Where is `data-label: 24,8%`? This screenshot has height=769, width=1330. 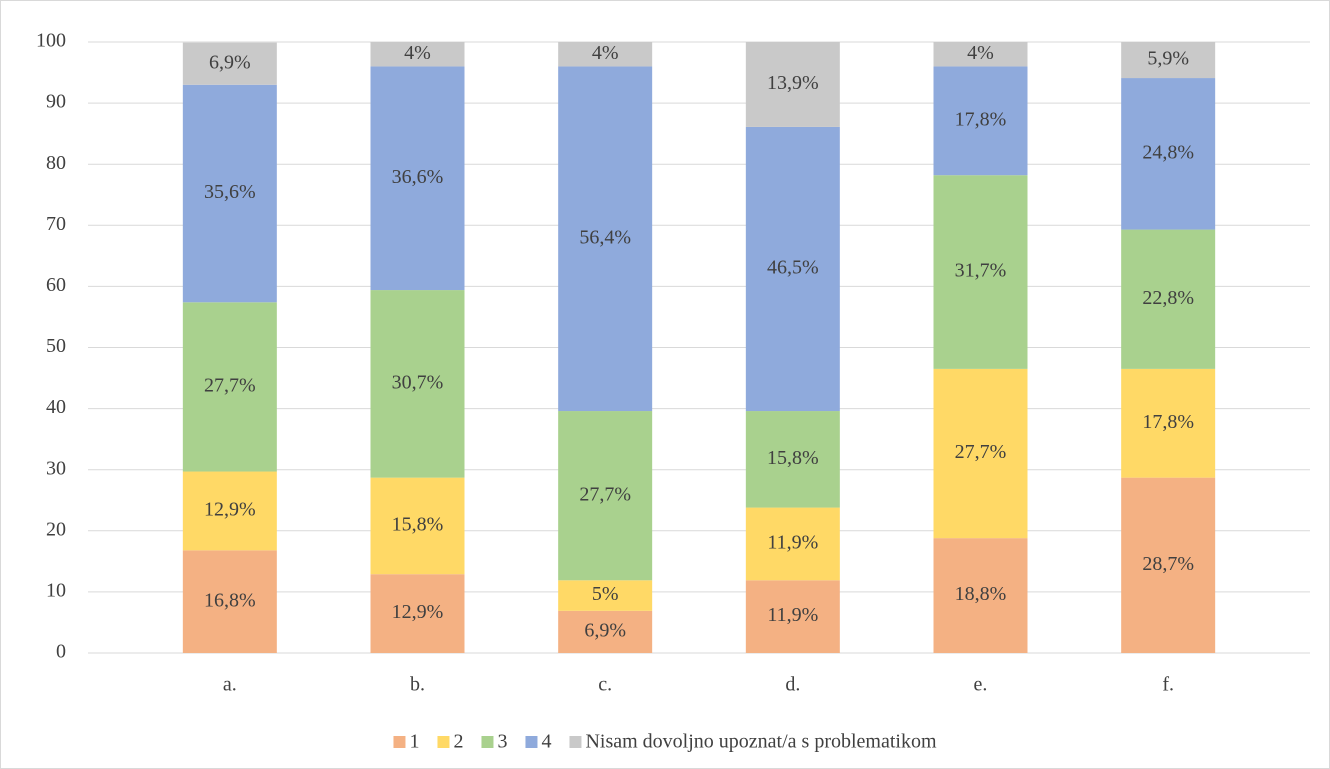
data-label: 24,8% is located at coordinates (1168, 152).